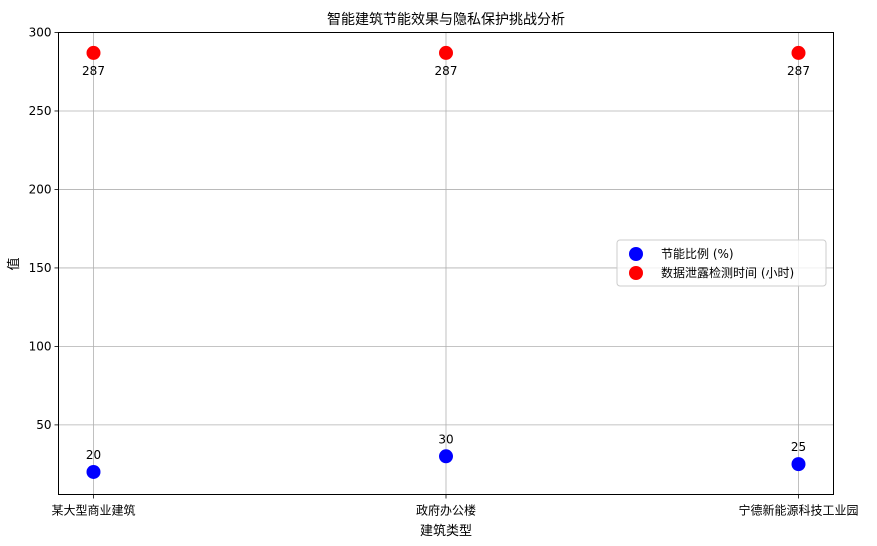  I want to click on data-label: 25, so click(798, 447).